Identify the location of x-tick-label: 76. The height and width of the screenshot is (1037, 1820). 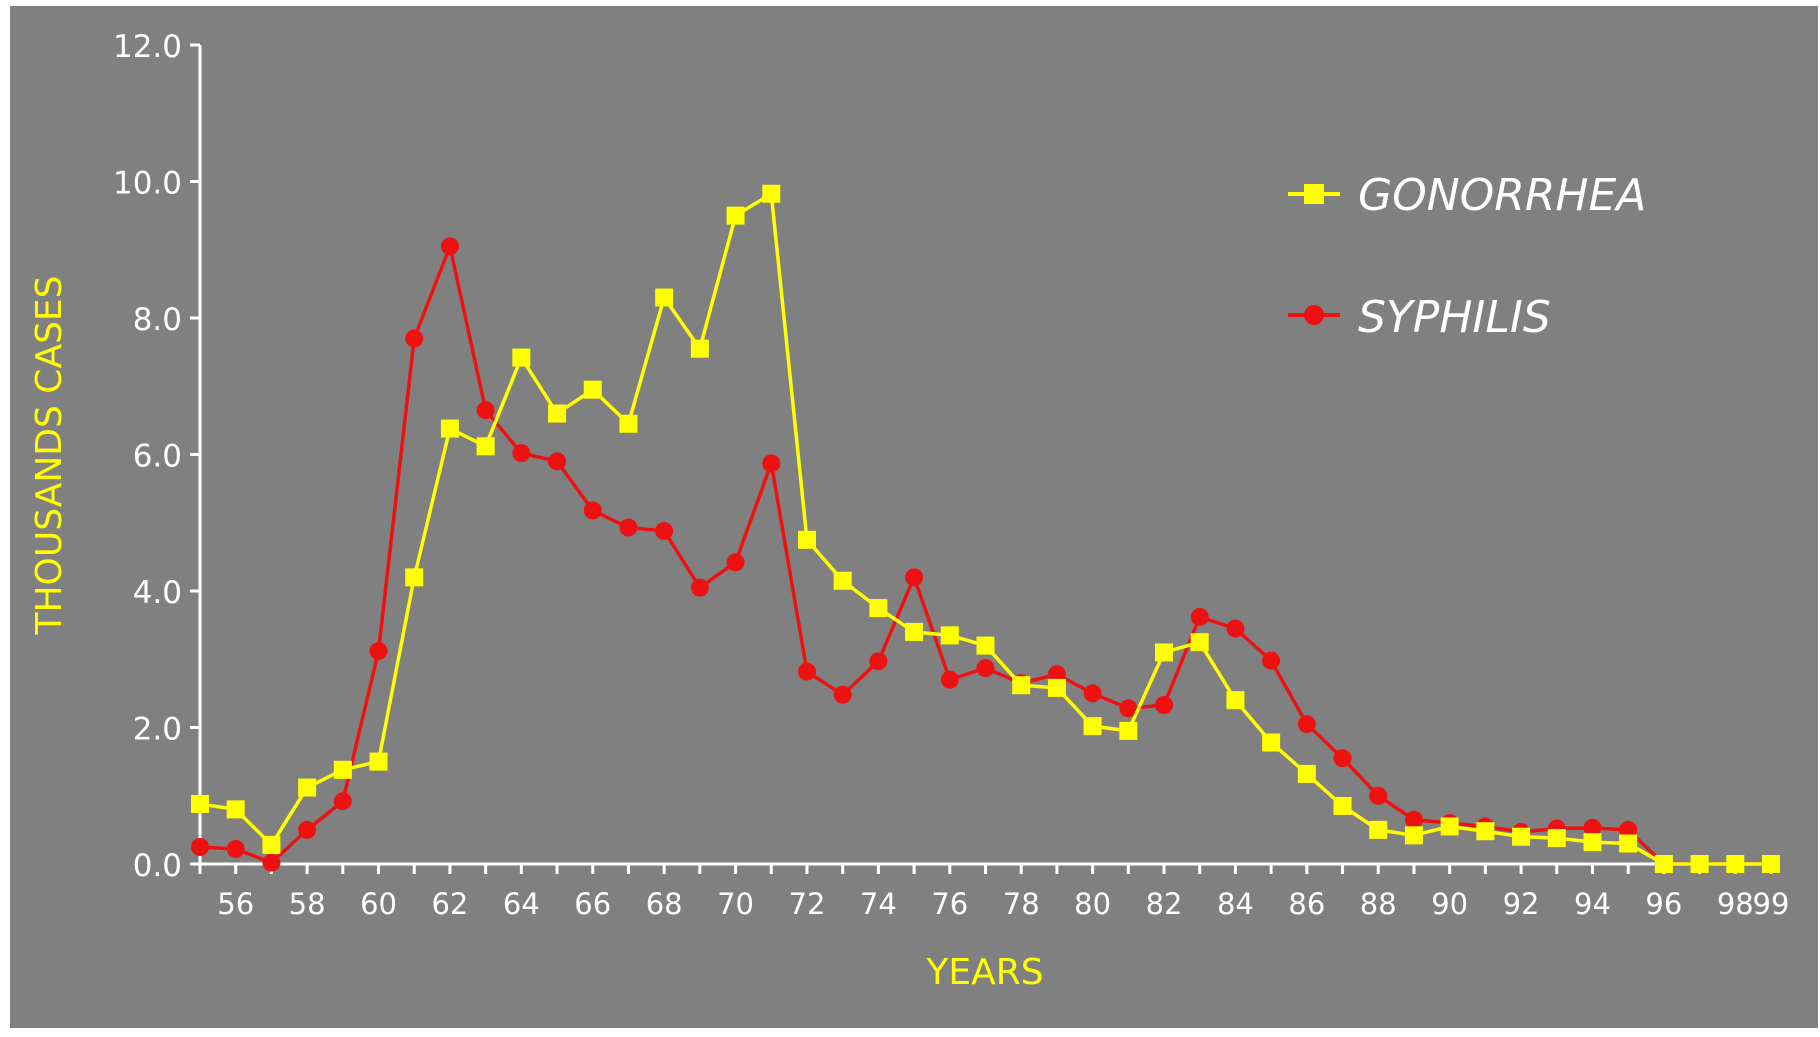
(949, 904).